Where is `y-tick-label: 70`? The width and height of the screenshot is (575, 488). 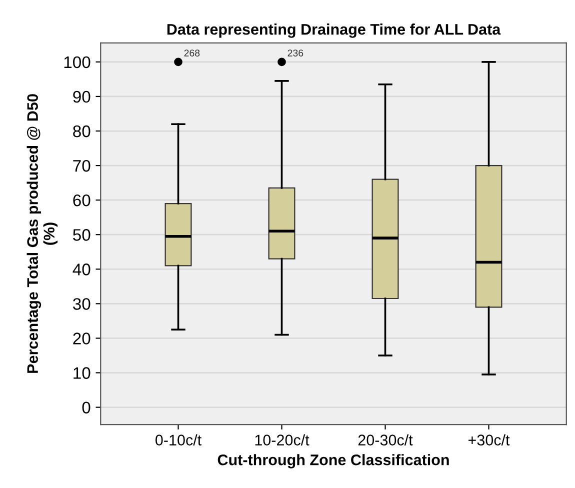
y-tick-label: 70 is located at coordinates (81, 166).